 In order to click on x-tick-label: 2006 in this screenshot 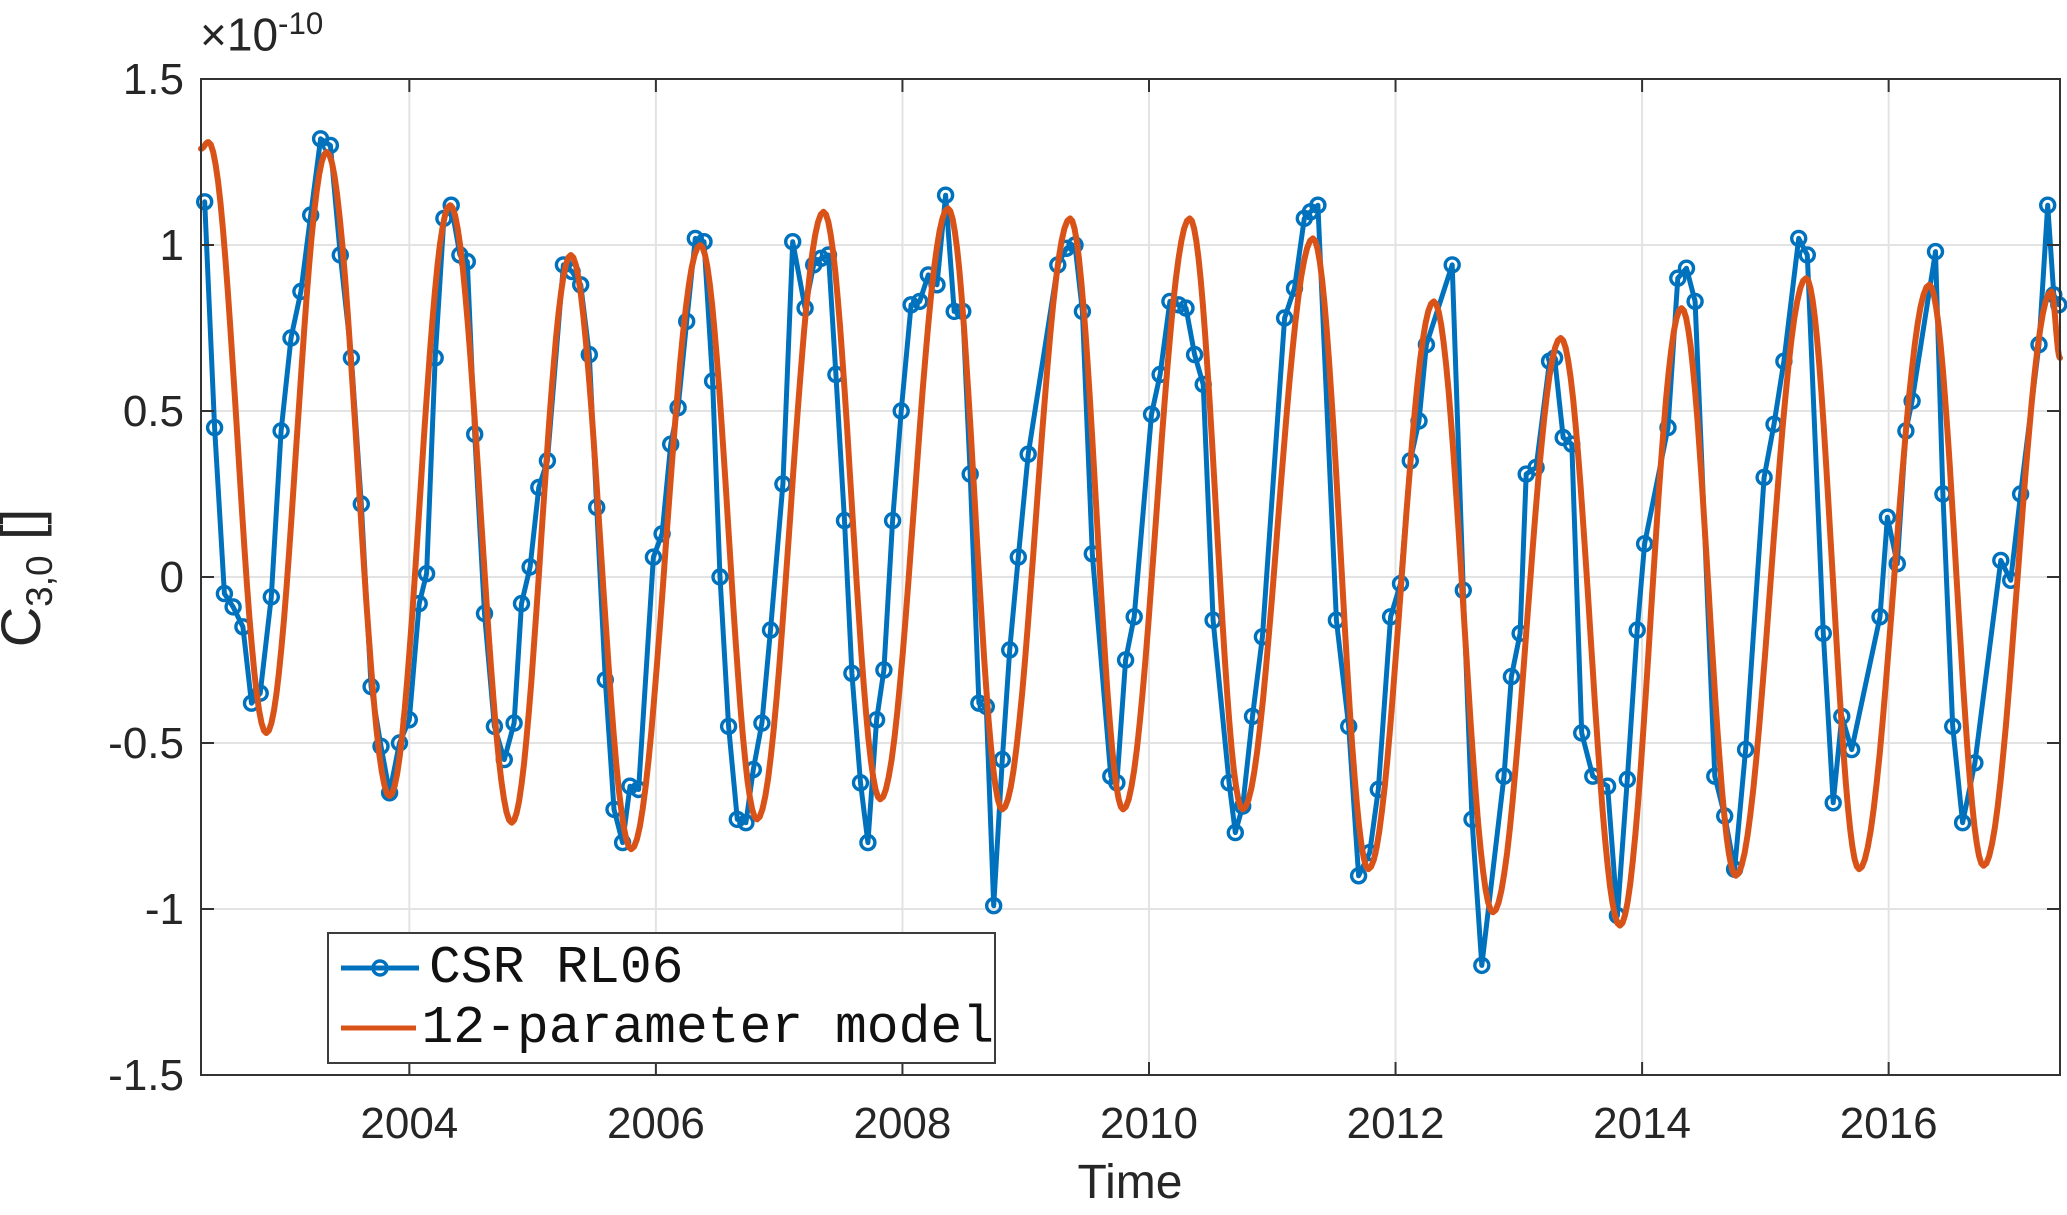, I will do `click(656, 1123)`.